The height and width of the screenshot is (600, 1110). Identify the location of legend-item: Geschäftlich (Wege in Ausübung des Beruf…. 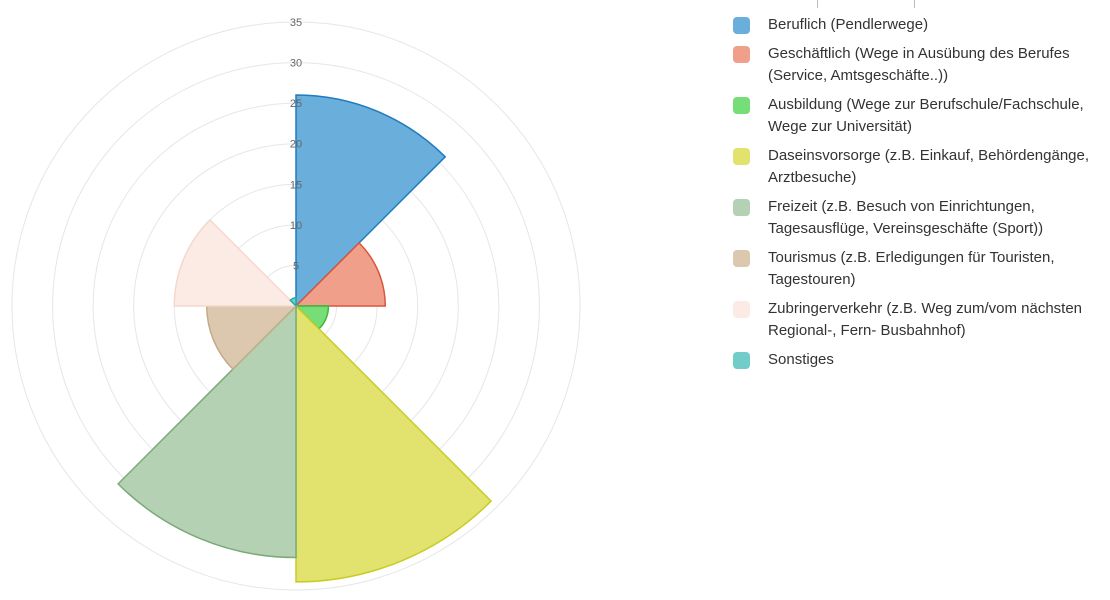
(918, 66).